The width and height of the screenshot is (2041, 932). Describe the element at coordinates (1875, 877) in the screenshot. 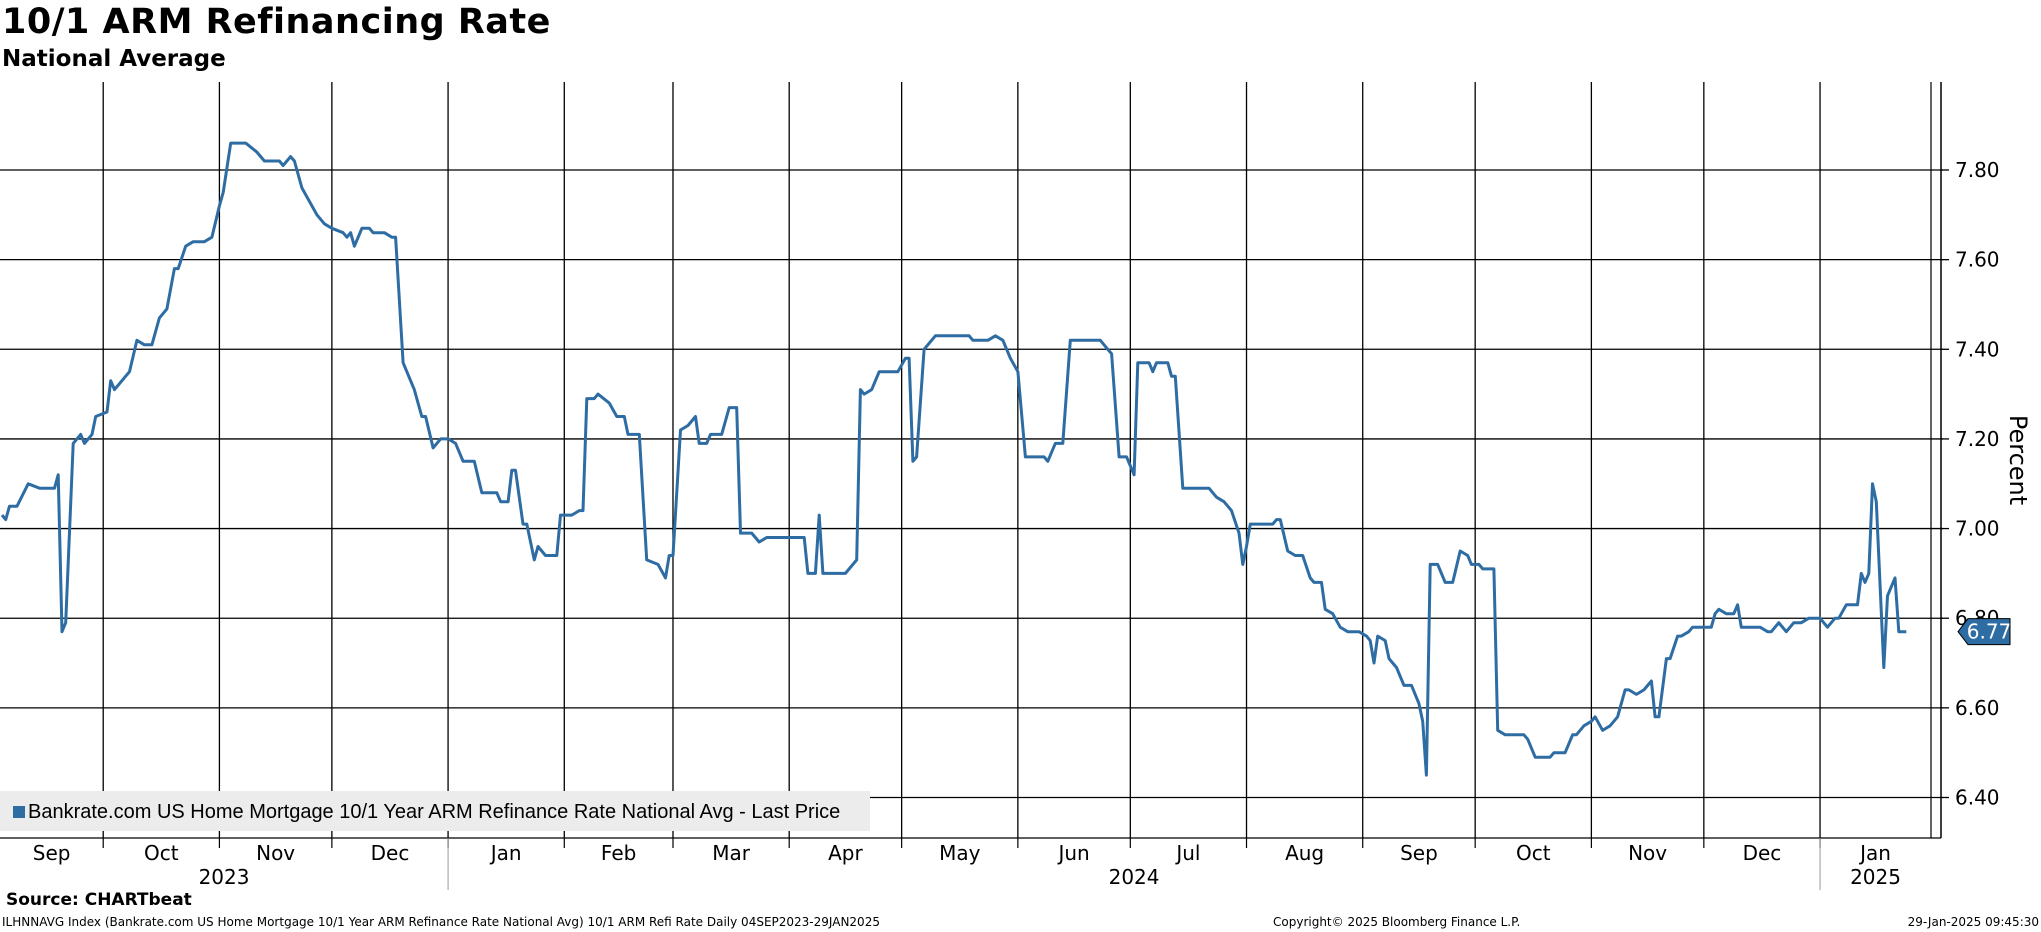

I see `year-label: 2025` at that location.